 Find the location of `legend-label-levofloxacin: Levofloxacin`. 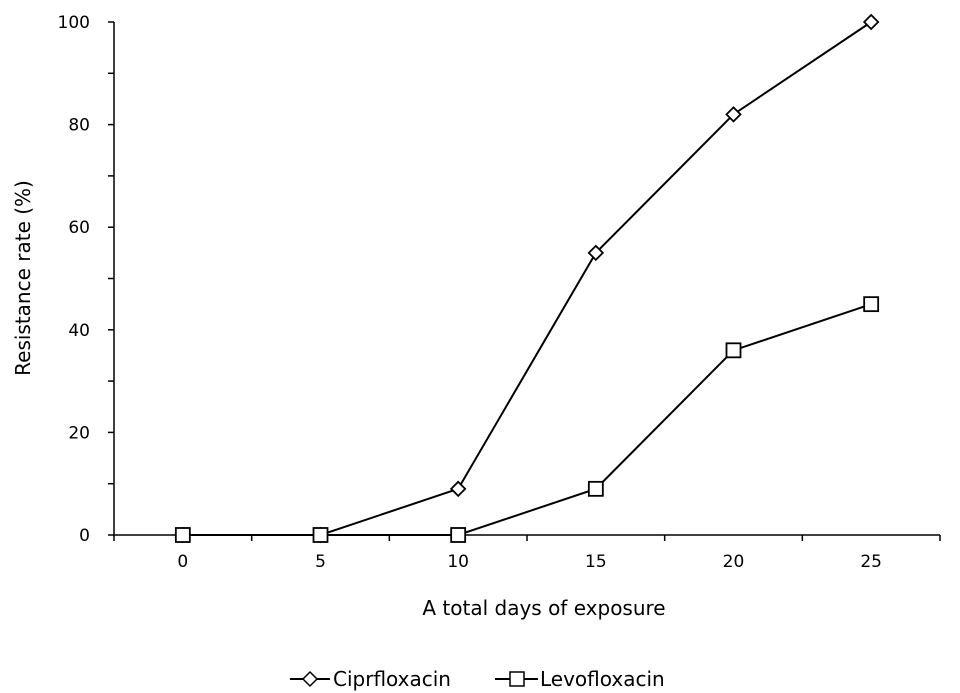

legend-label-levofloxacin: Levofloxacin is located at coordinates (602, 679).